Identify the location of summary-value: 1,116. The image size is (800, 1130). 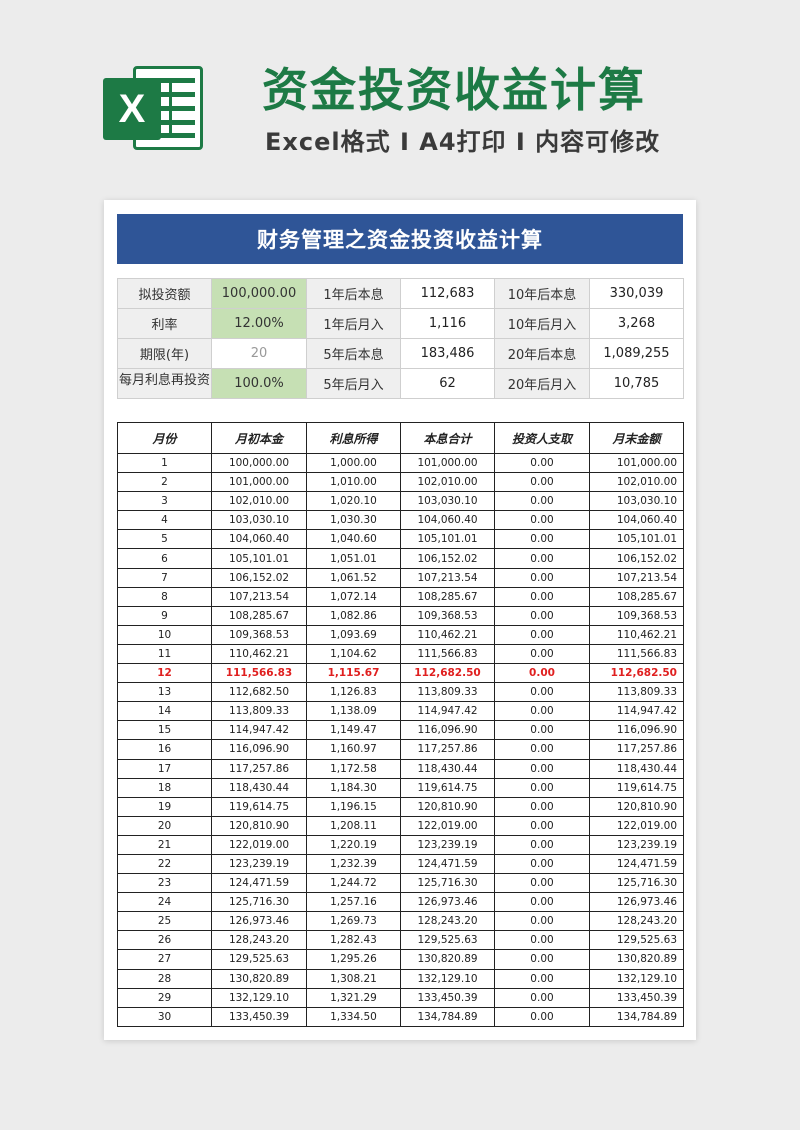
(447, 323).